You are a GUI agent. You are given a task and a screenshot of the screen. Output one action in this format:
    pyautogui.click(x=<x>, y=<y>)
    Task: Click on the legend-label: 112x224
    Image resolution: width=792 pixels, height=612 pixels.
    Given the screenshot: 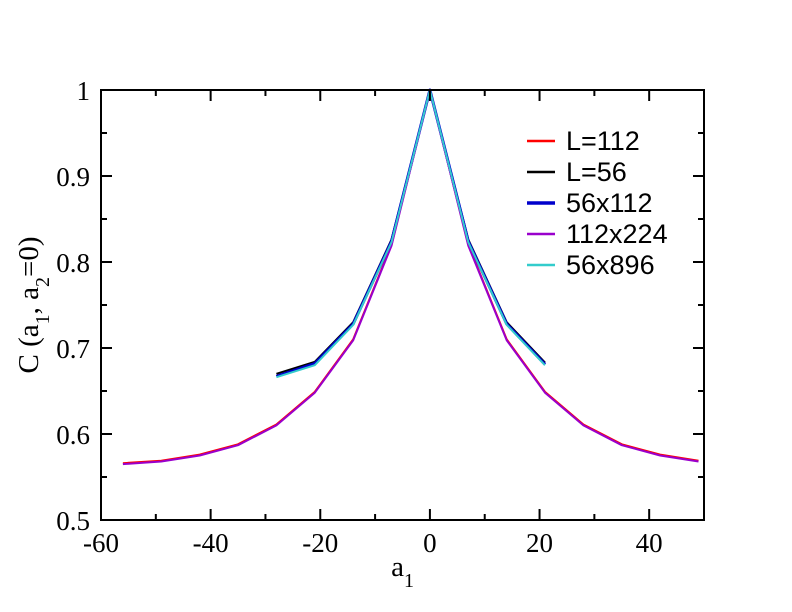 What is the action you would take?
    pyautogui.click(x=617, y=234)
    